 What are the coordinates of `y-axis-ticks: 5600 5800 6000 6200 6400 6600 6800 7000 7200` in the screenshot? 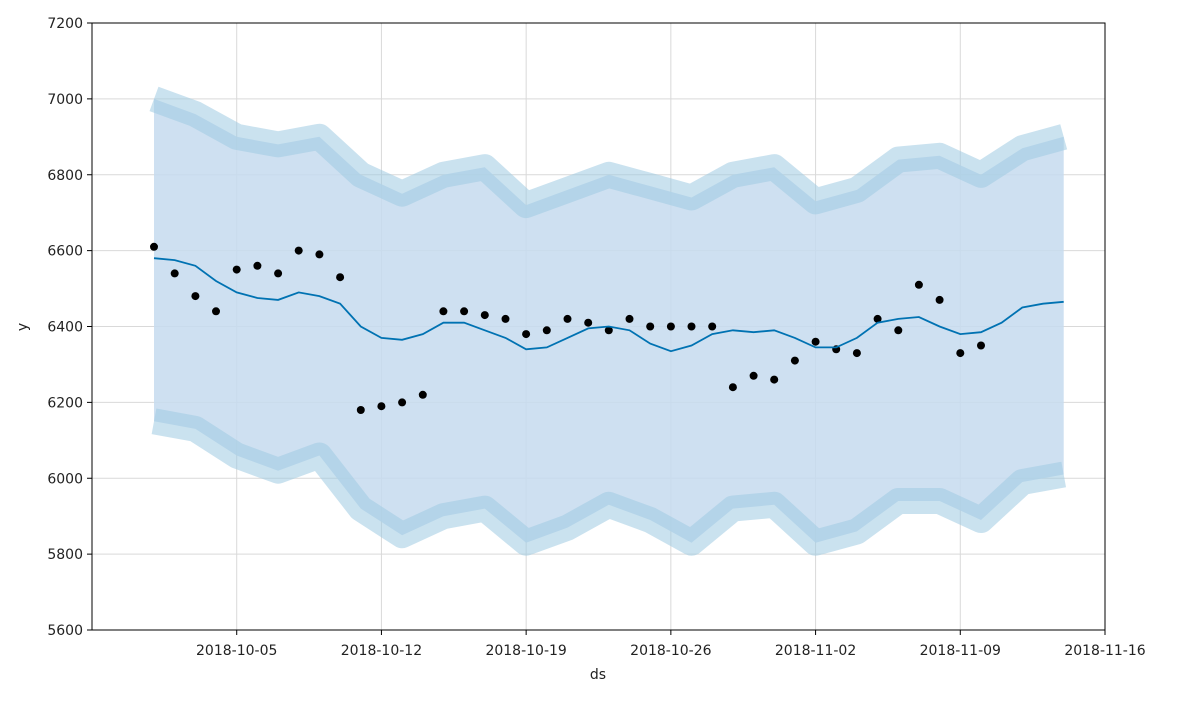 It's located at (69, 327).